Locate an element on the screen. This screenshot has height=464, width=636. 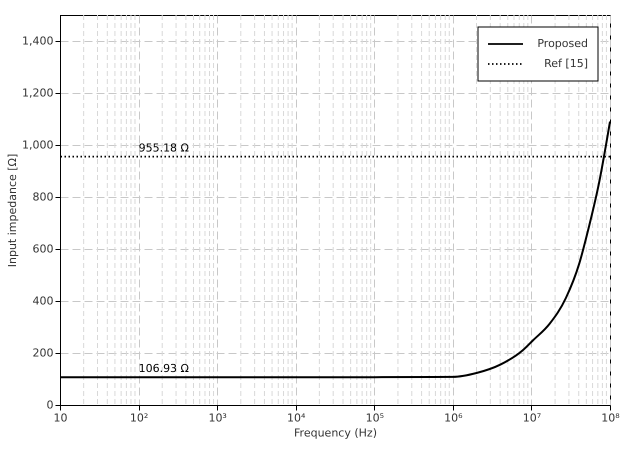
y-tick-label: 1,400 is located at coordinates (38, 41).